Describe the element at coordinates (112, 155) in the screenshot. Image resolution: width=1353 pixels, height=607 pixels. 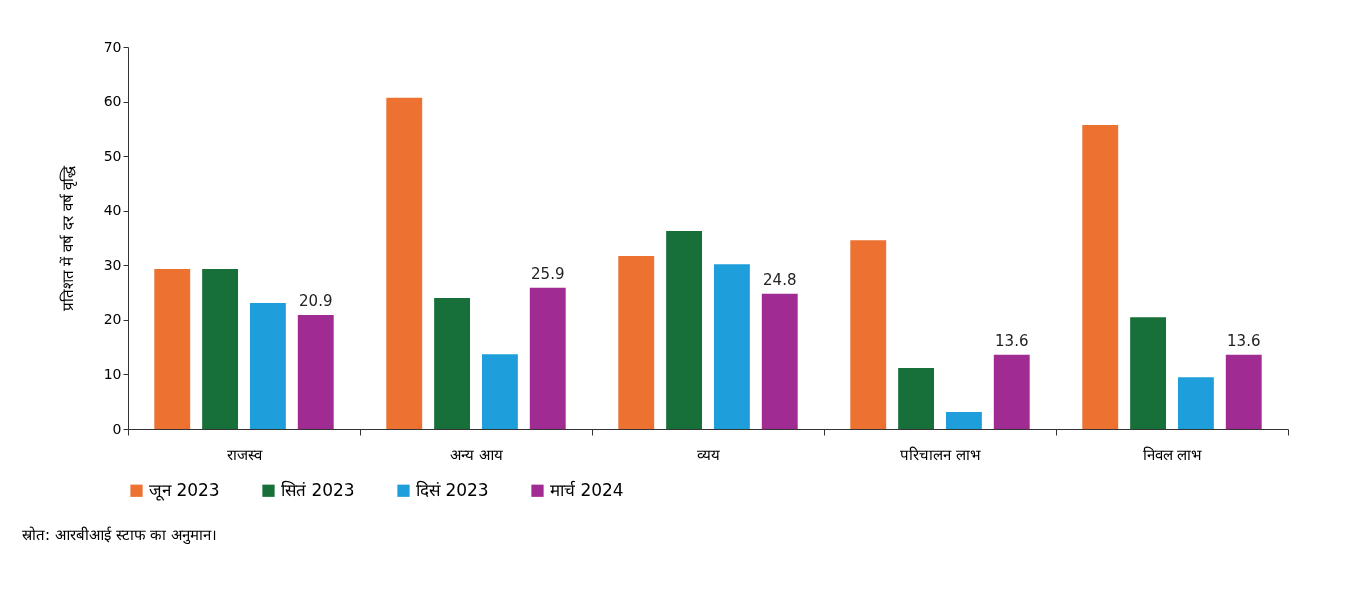
I see `y-tick-label: 50` at that location.